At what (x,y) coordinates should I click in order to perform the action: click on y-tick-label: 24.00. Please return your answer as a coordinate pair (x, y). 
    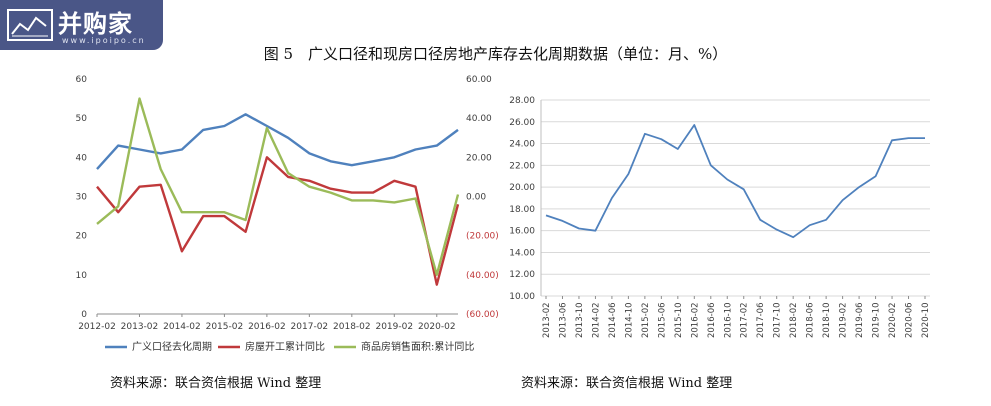
    Looking at the image, I should click on (522, 145).